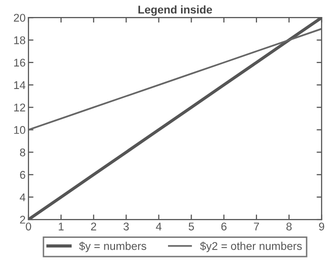 The height and width of the screenshot is (271, 335). Describe the element at coordinates (112, 247) in the screenshot. I see `legend-label: $y = numbers` at that location.